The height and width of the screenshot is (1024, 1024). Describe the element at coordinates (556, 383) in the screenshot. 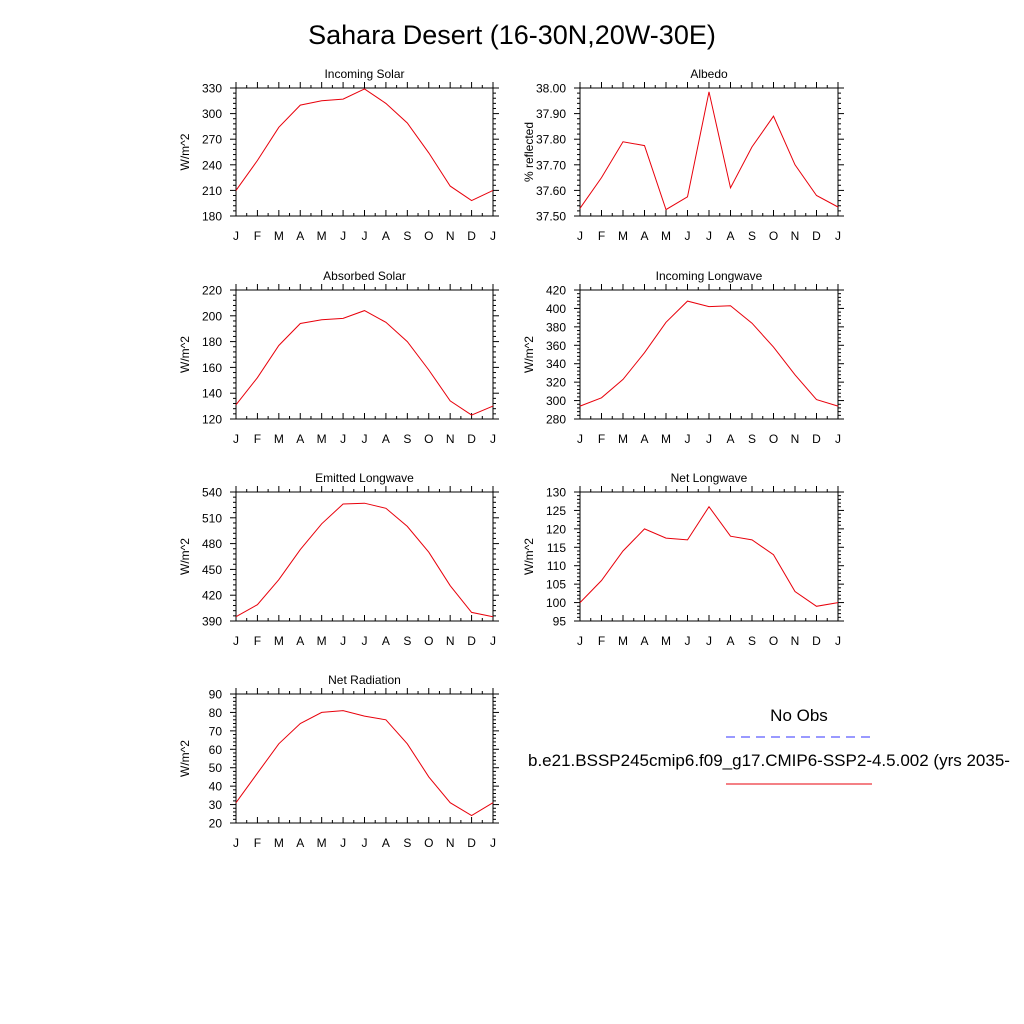

I see `y-tick-label: 320` at that location.